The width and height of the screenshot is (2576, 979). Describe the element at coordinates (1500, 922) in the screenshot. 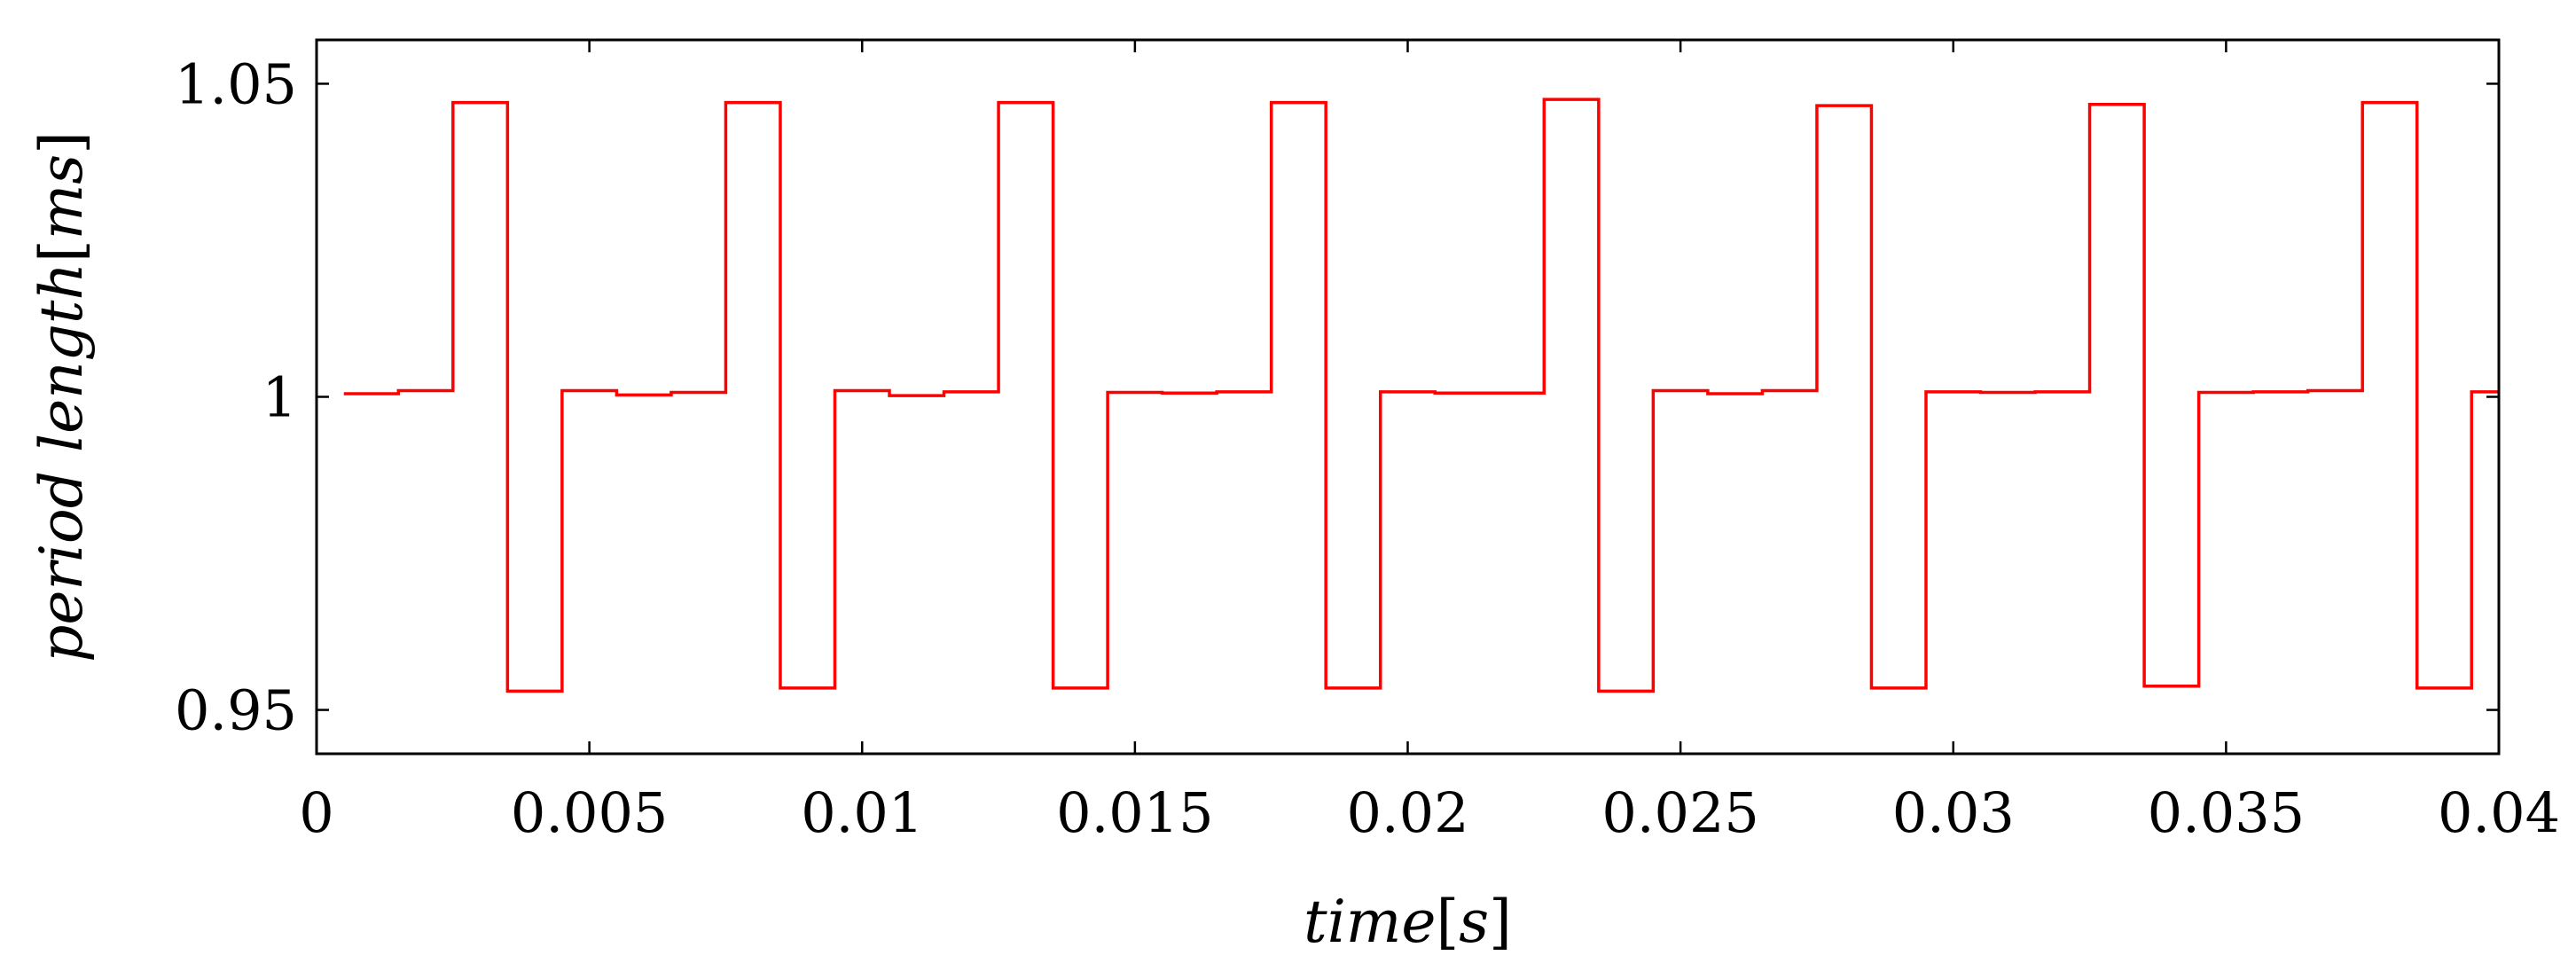

I see `x-axis-title-close-bracket: ]` at that location.